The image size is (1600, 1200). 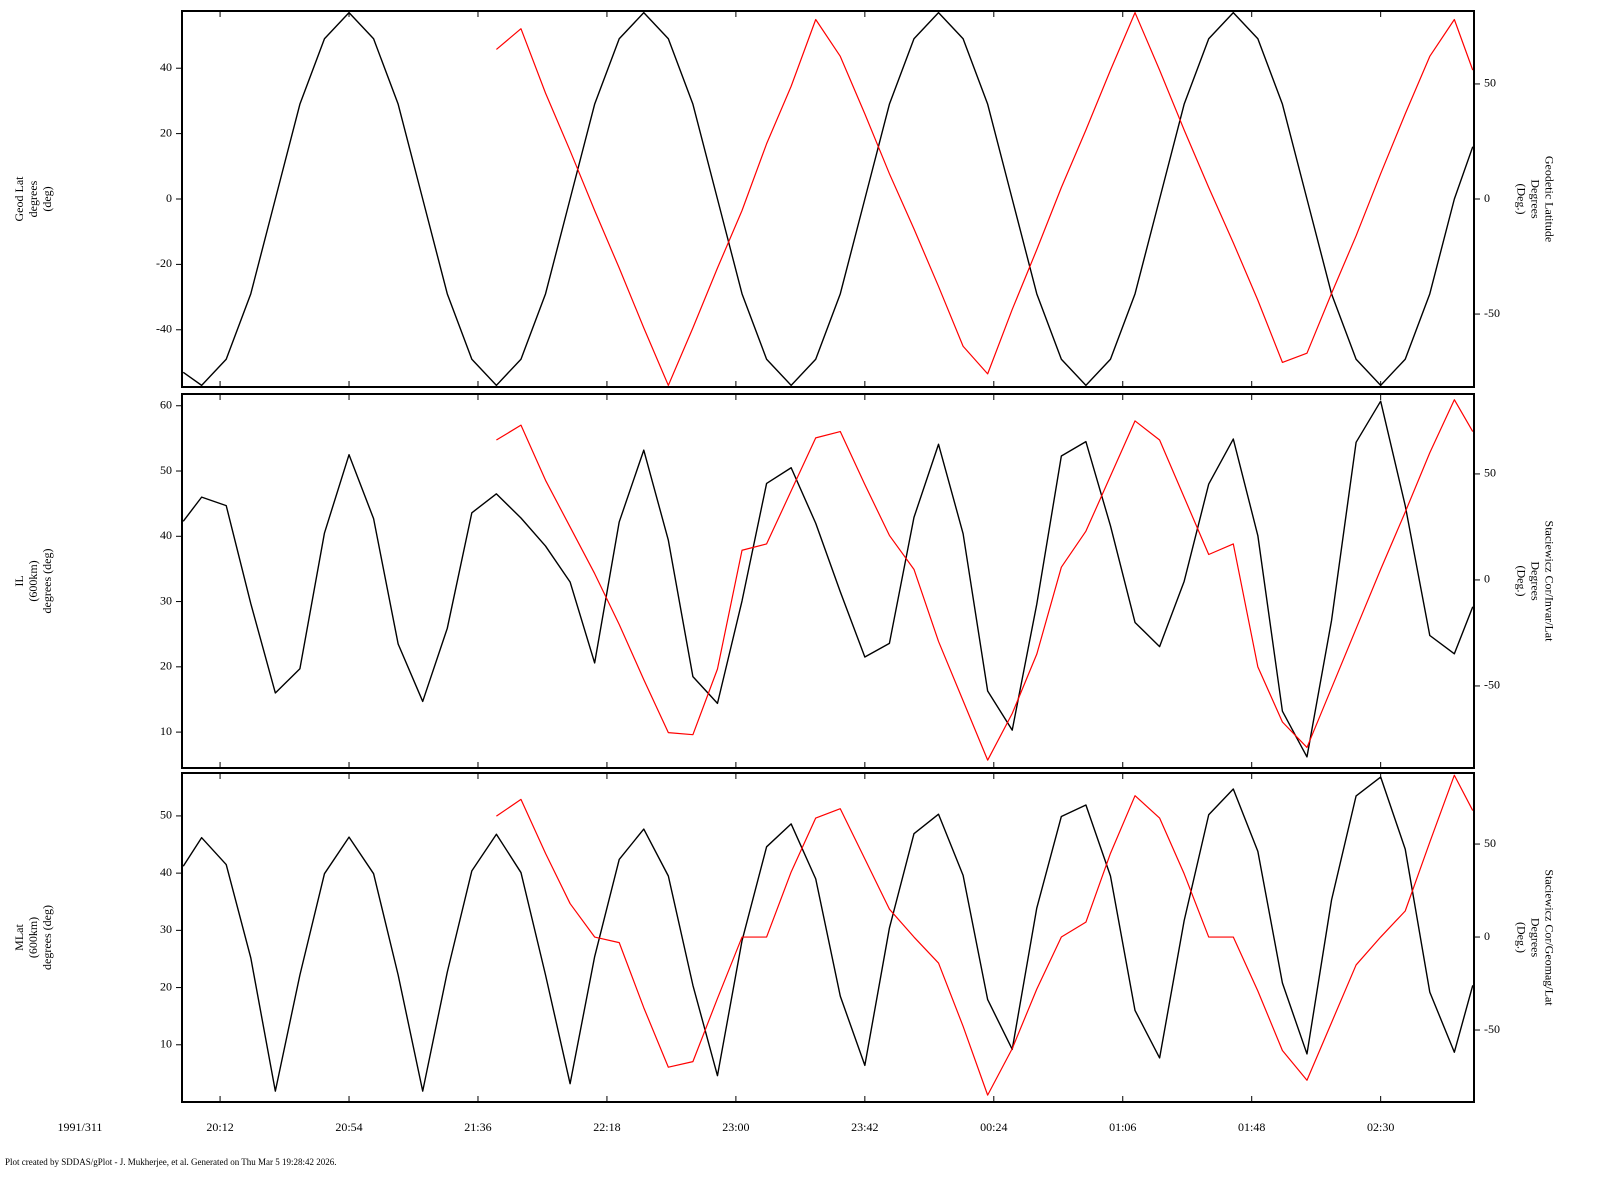 What do you see at coordinates (993, 1127) in the screenshot?
I see `x-tick-label: 00:24` at bounding box center [993, 1127].